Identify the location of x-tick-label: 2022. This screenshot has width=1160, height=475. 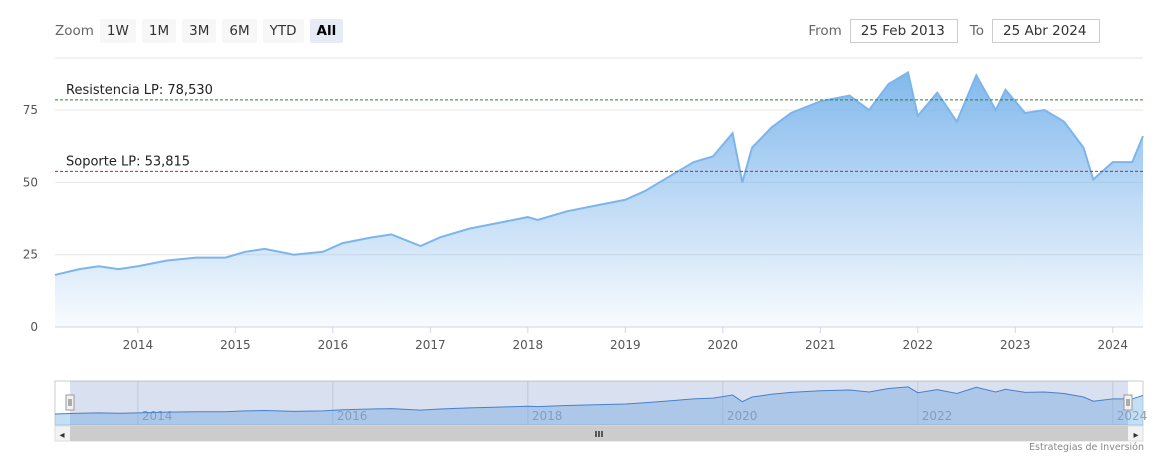
(918, 345).